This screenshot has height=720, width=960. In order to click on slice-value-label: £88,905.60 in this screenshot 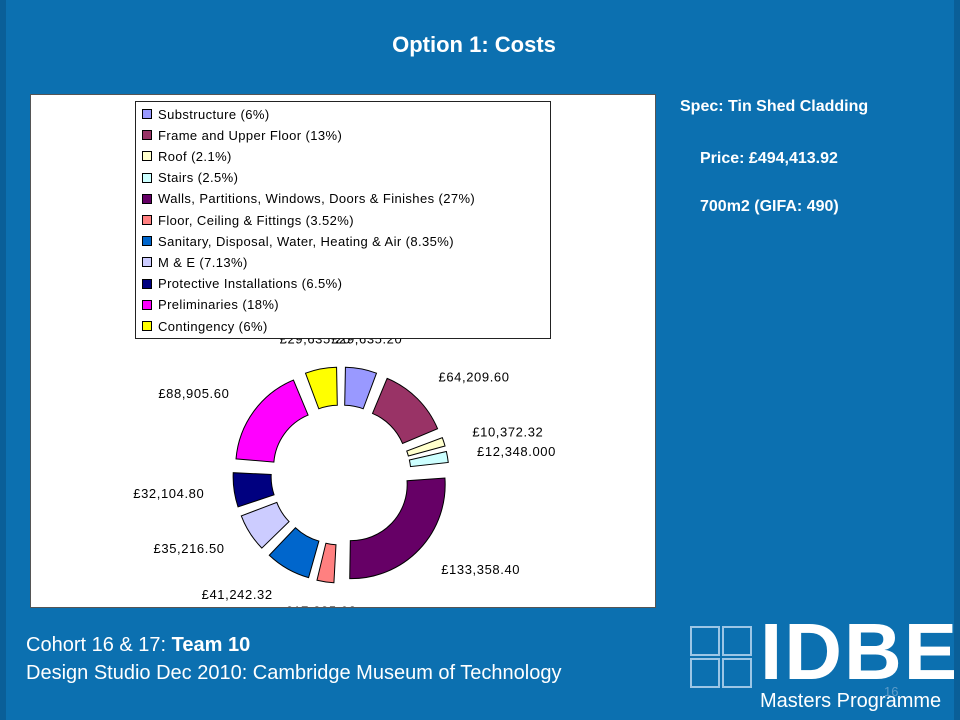, I will do `click(193, 393)`.